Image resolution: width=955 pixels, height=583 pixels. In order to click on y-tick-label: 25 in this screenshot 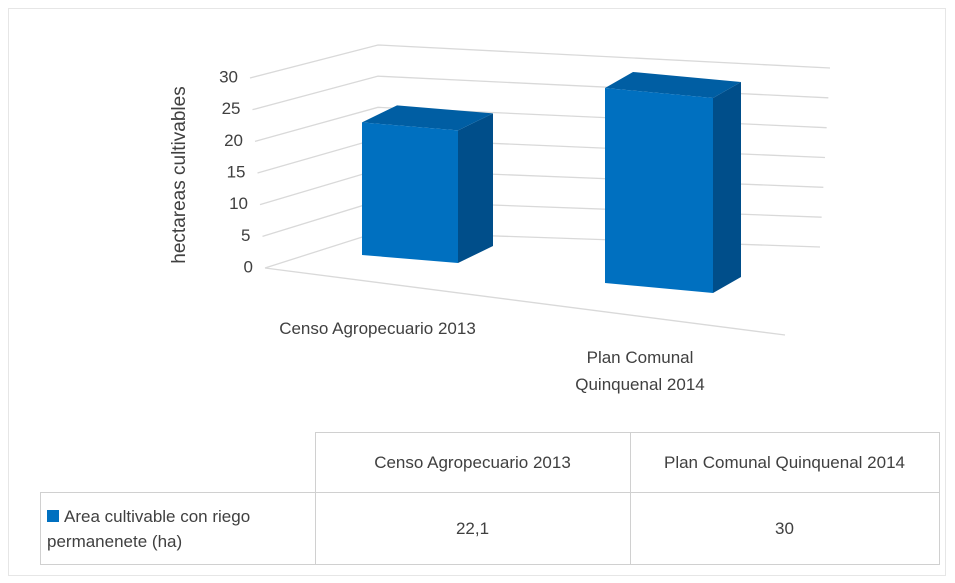, I will do `click(231, 108)`.